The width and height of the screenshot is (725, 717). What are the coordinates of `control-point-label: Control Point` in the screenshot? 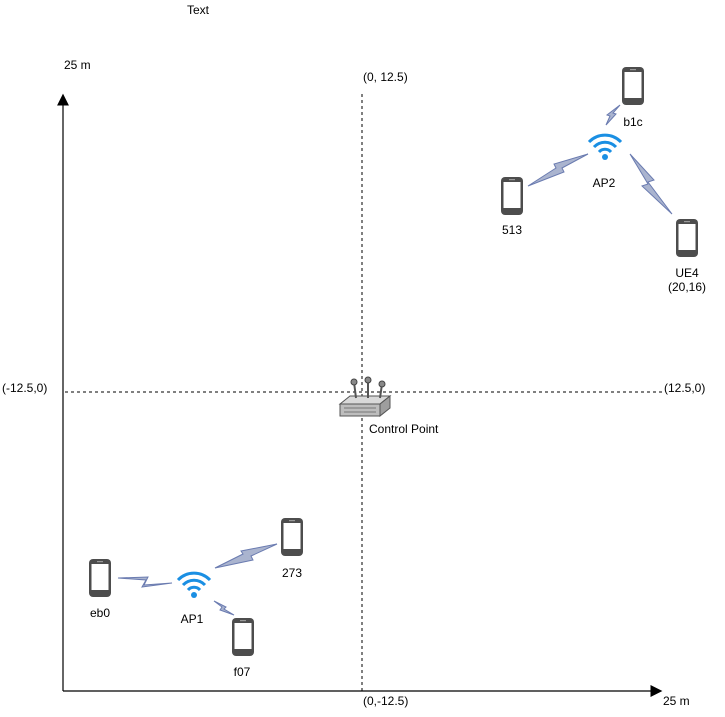 It's located at (404, 429).